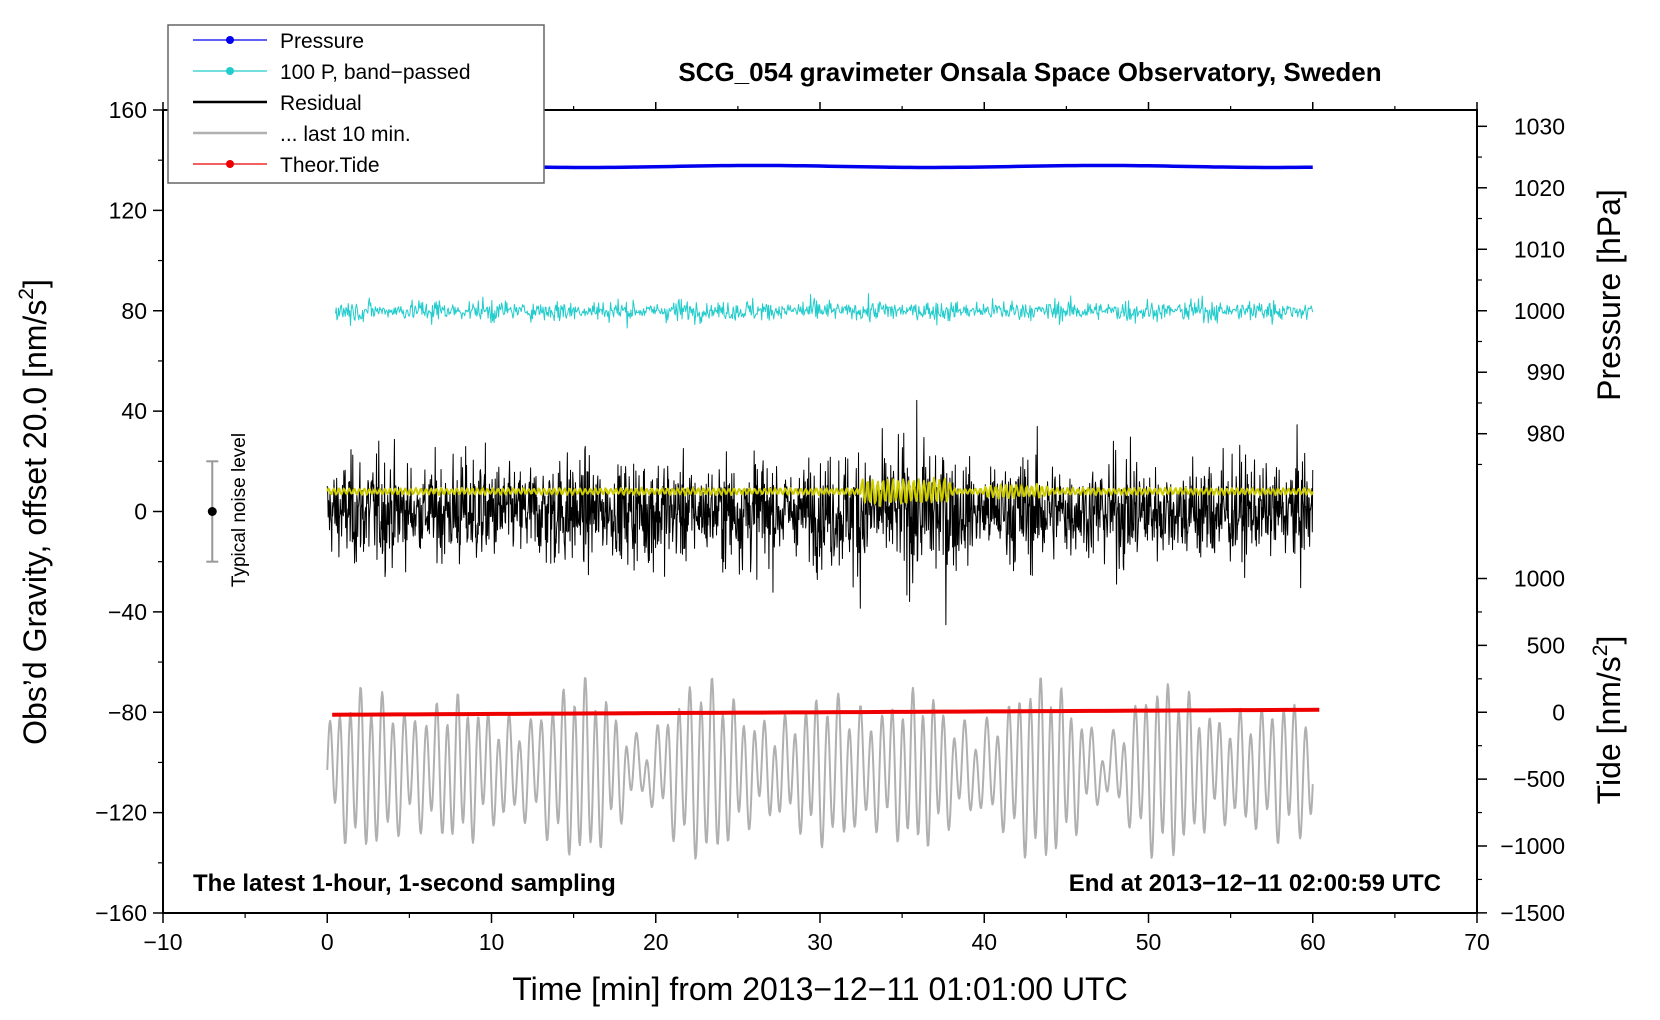 The width and height of the screenshot is (1660, 1020). Describe the element at coordinates (1521, 289) in the screenshot. I see `pressure-axis: 980 990 1000 1010 1020 1030` at that location.